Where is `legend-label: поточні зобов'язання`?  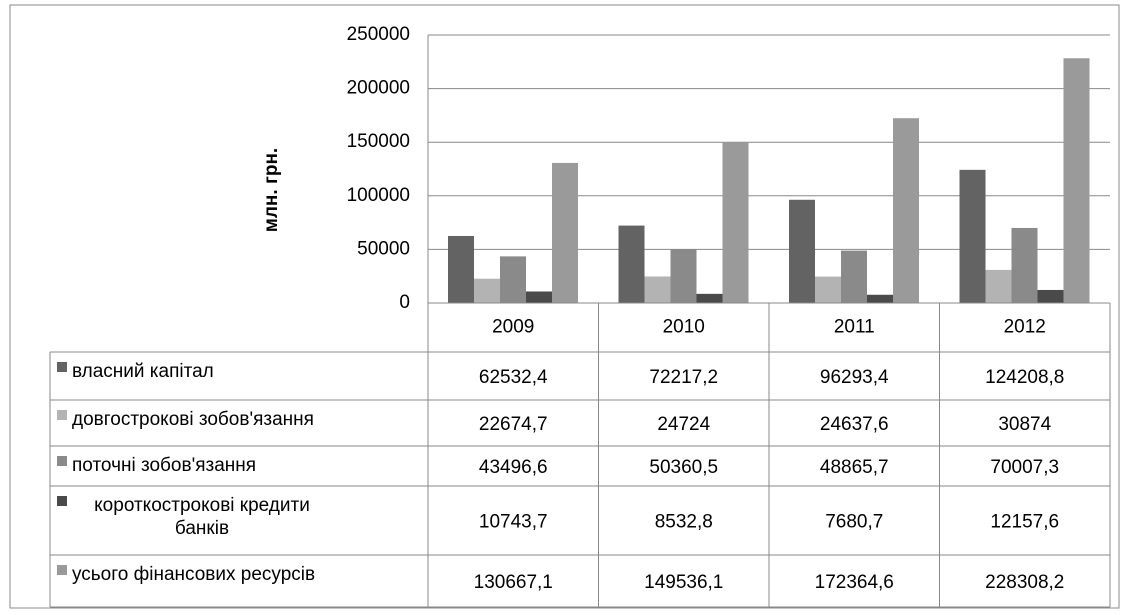
legend-label: поточні зобов'язання is located at coordinates (164, 465).